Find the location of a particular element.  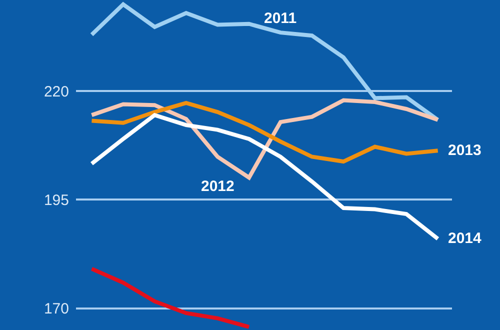

y-tick-label: 220 is located at coordinates (56, 91).